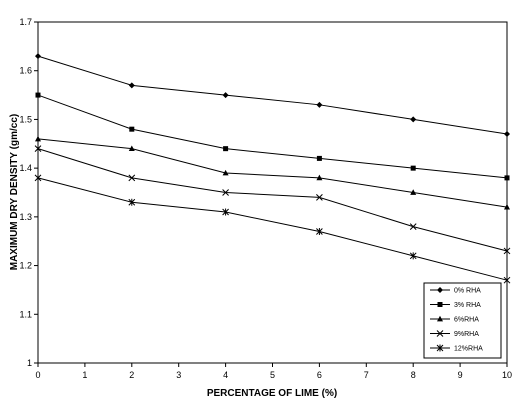  Describe the element at coordinates (466, 320) in the screenshot. I see `legend-label: 6%RHA` at that location.